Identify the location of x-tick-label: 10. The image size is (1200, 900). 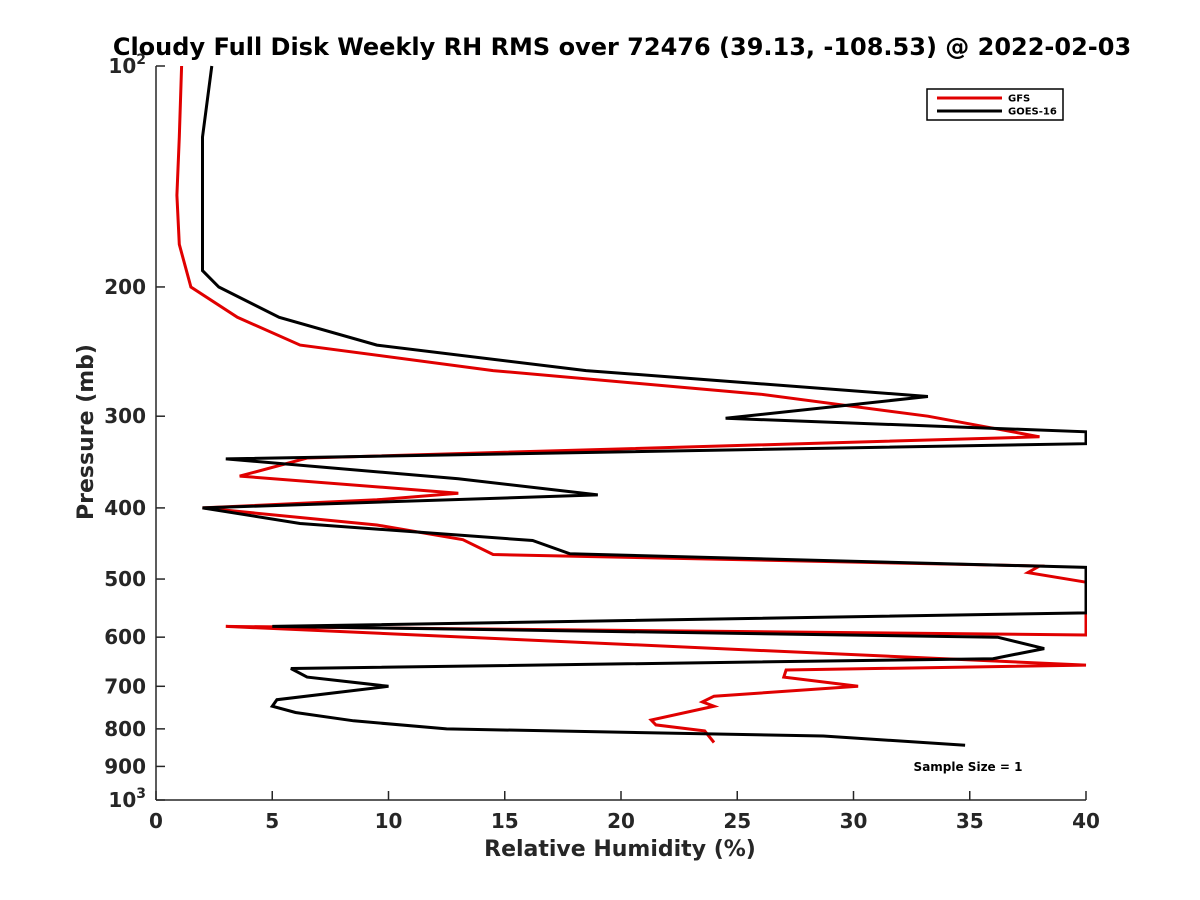
(389, 821).